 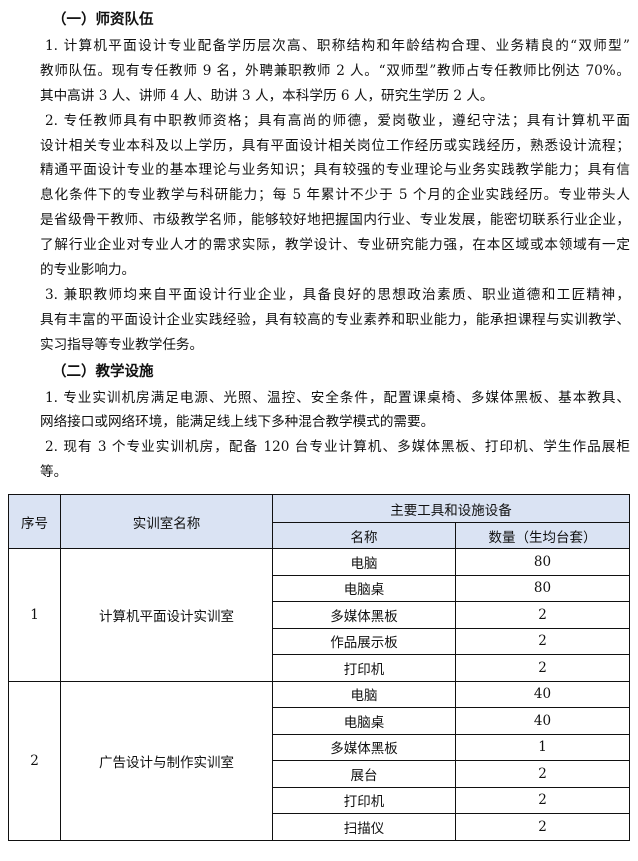 What do you see at coordinates (88, 270) in the screenshot?
I see `paragraph-line: 的专业影响力。` at bounding box center [88, 270].